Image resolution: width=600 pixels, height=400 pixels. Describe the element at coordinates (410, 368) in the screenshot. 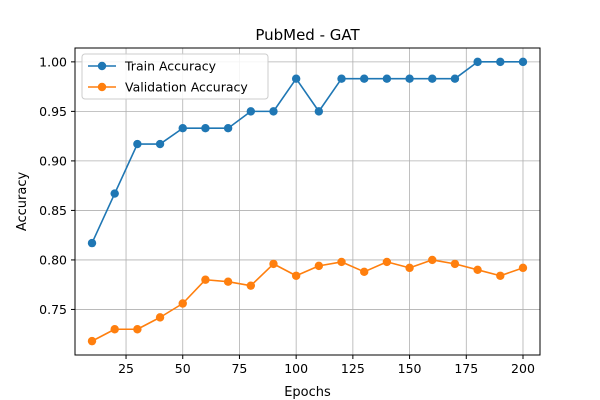

I see `x-tick-label: 150` at that location.